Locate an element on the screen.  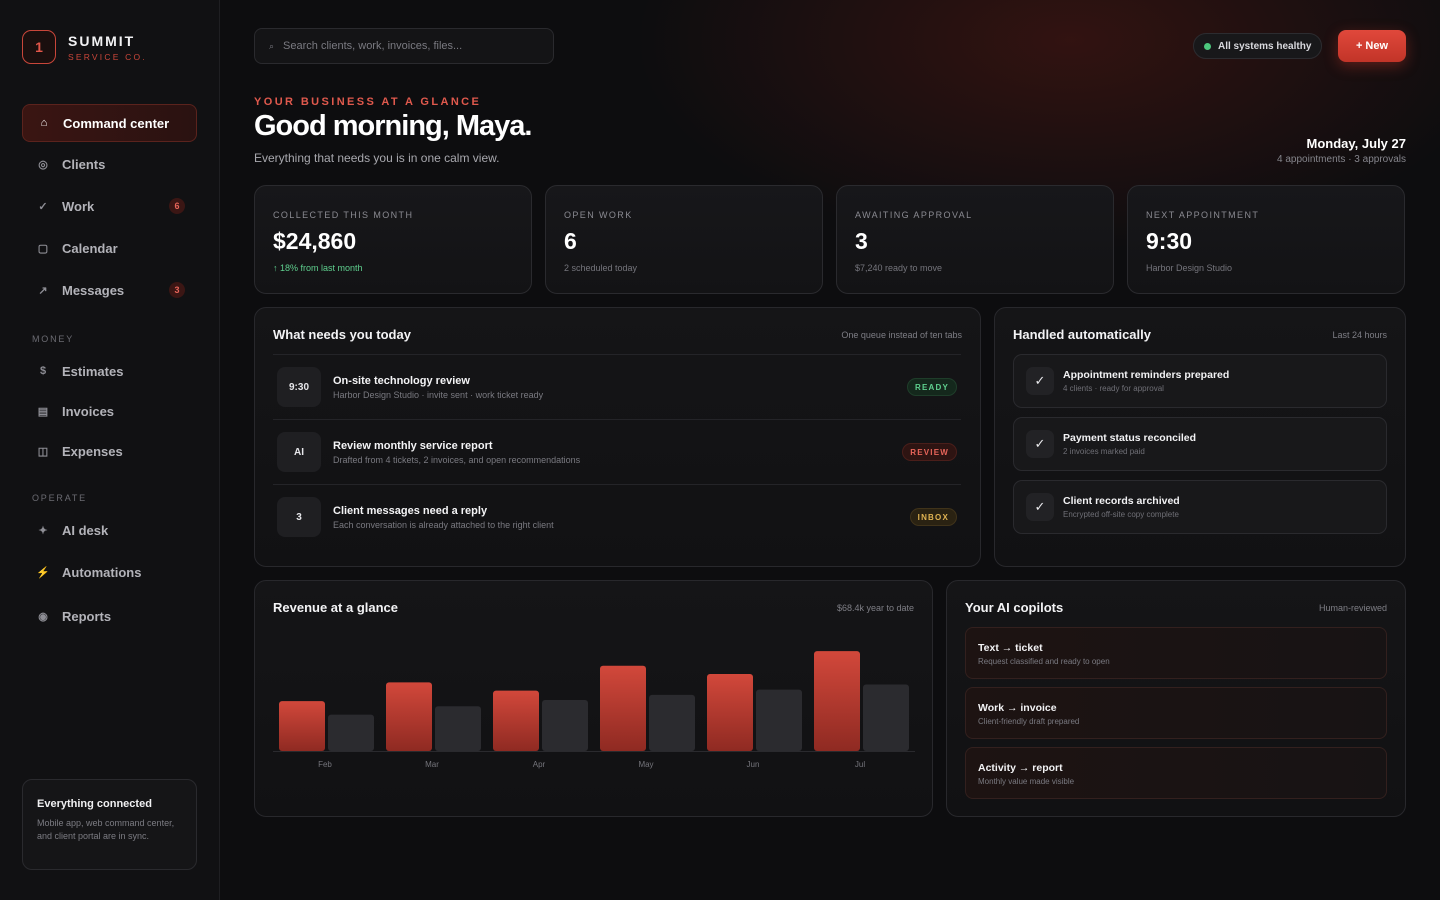
comparison-bar-feb is located at coordinates (351, 732).